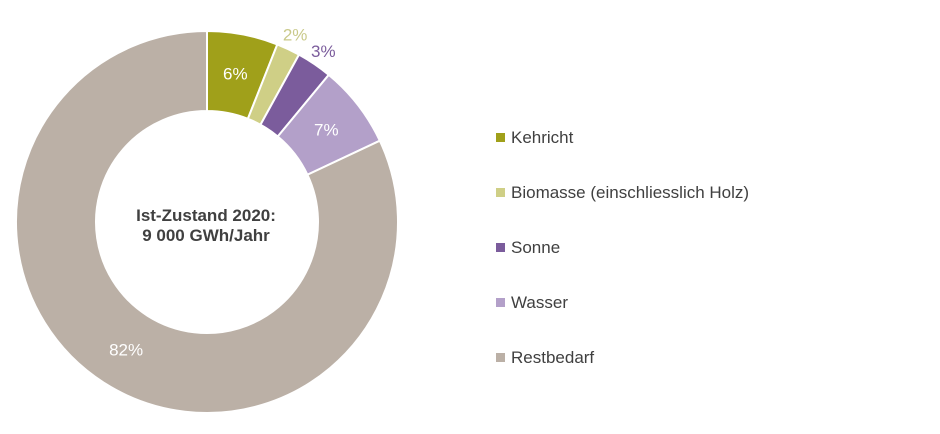 This screenshot has height=434, width=940. What do you see at coordinates (553, 357) in the screenshot?
I see `legend-label-restbedarf: Restbedarf` at bounding box center [553, 357].